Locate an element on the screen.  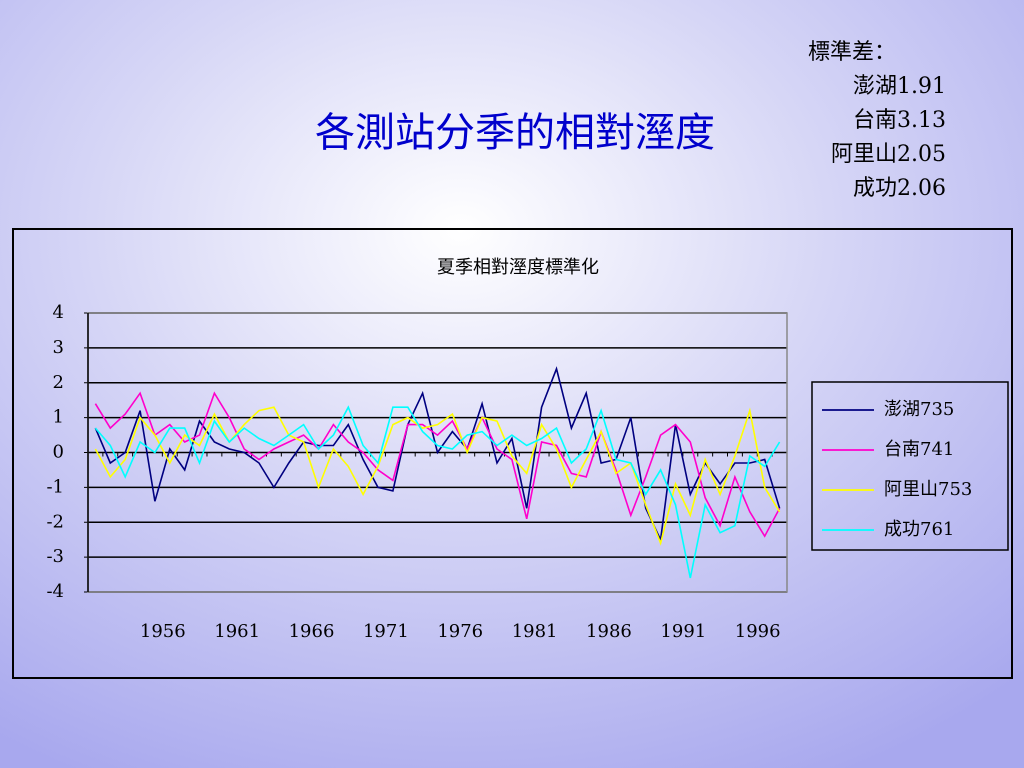
x-tick-label: 1966 is located at coordinates (312, 631).